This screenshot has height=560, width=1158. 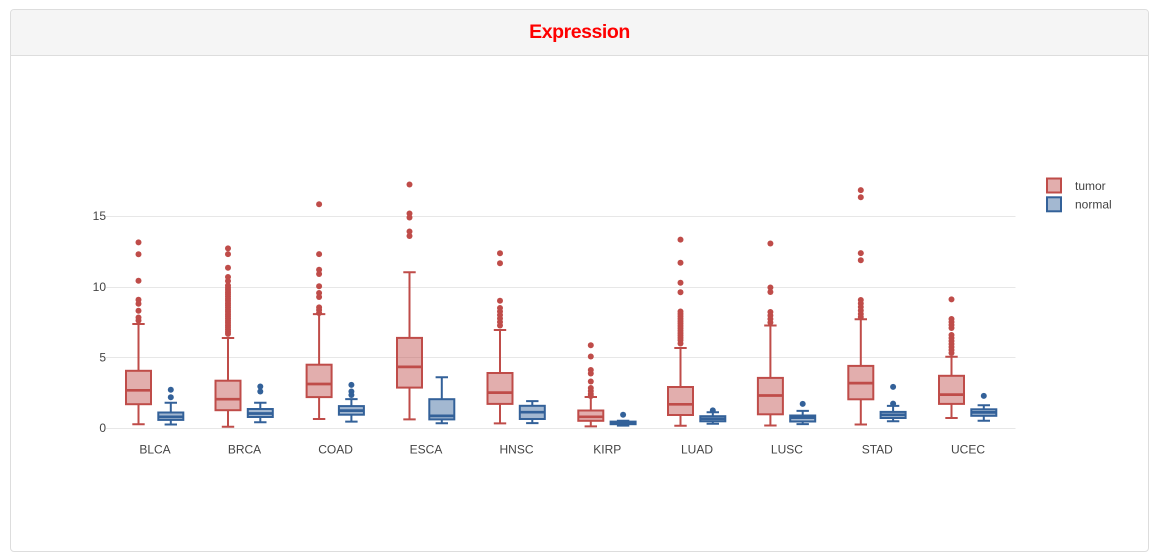 What do you see at coordinates (244, 450) in the screenshot?
I see `svg-text: BRCA` at bounding box center [244, 450].